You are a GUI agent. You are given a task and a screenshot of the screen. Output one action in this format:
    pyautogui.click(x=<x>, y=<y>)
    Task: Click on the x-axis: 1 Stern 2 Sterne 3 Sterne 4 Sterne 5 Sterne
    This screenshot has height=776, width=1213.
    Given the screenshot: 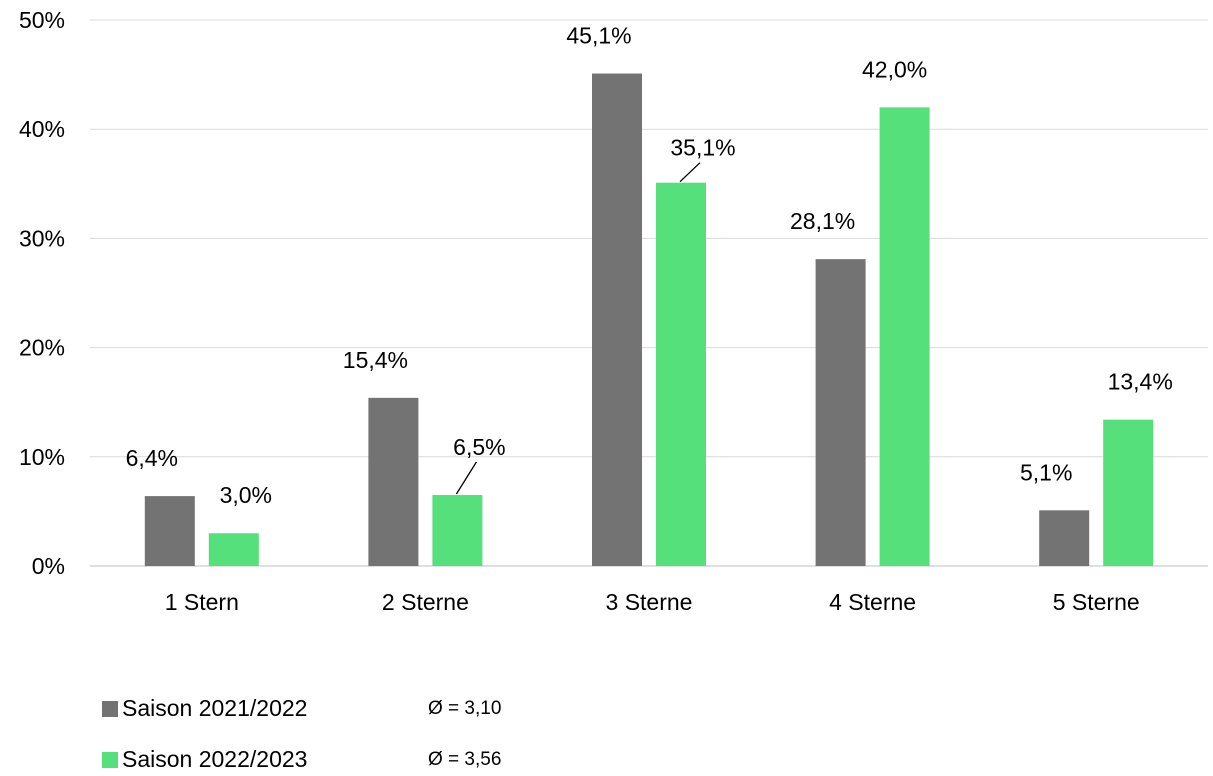 What is the action you would take?
    pyautogui.click(x=652, y=602)
    